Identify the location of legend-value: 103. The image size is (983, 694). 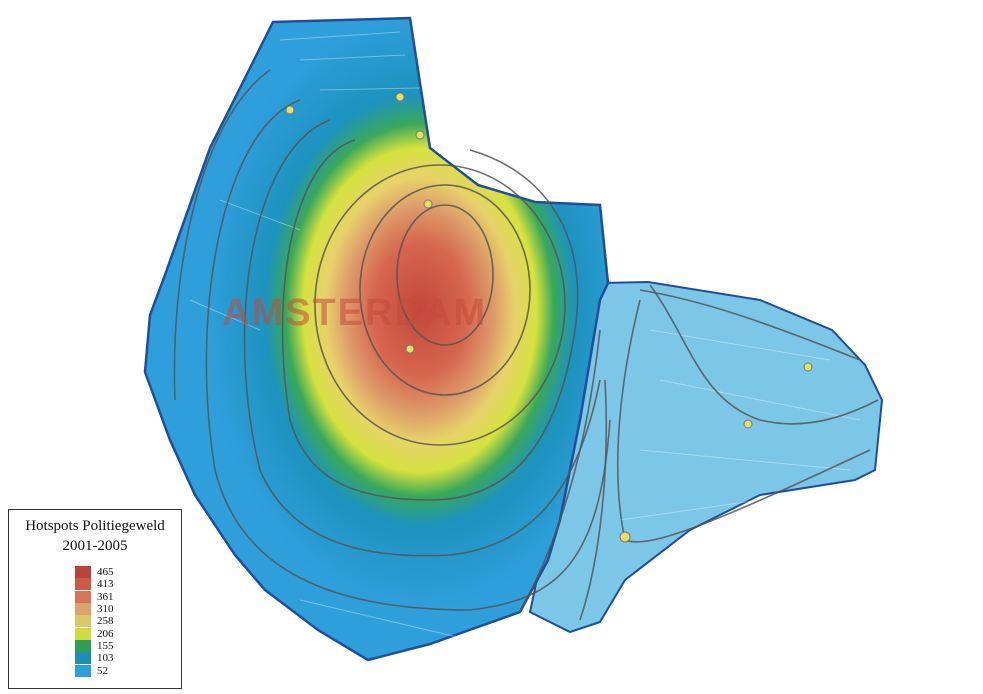
(105, 658).